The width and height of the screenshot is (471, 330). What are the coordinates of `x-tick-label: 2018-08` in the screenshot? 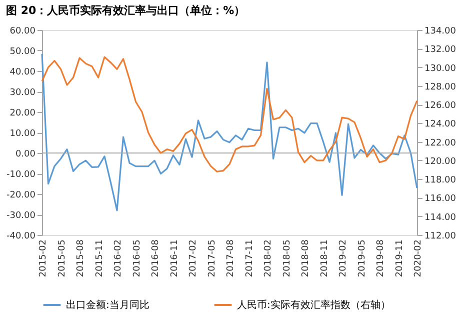 It's located at (306, 258).